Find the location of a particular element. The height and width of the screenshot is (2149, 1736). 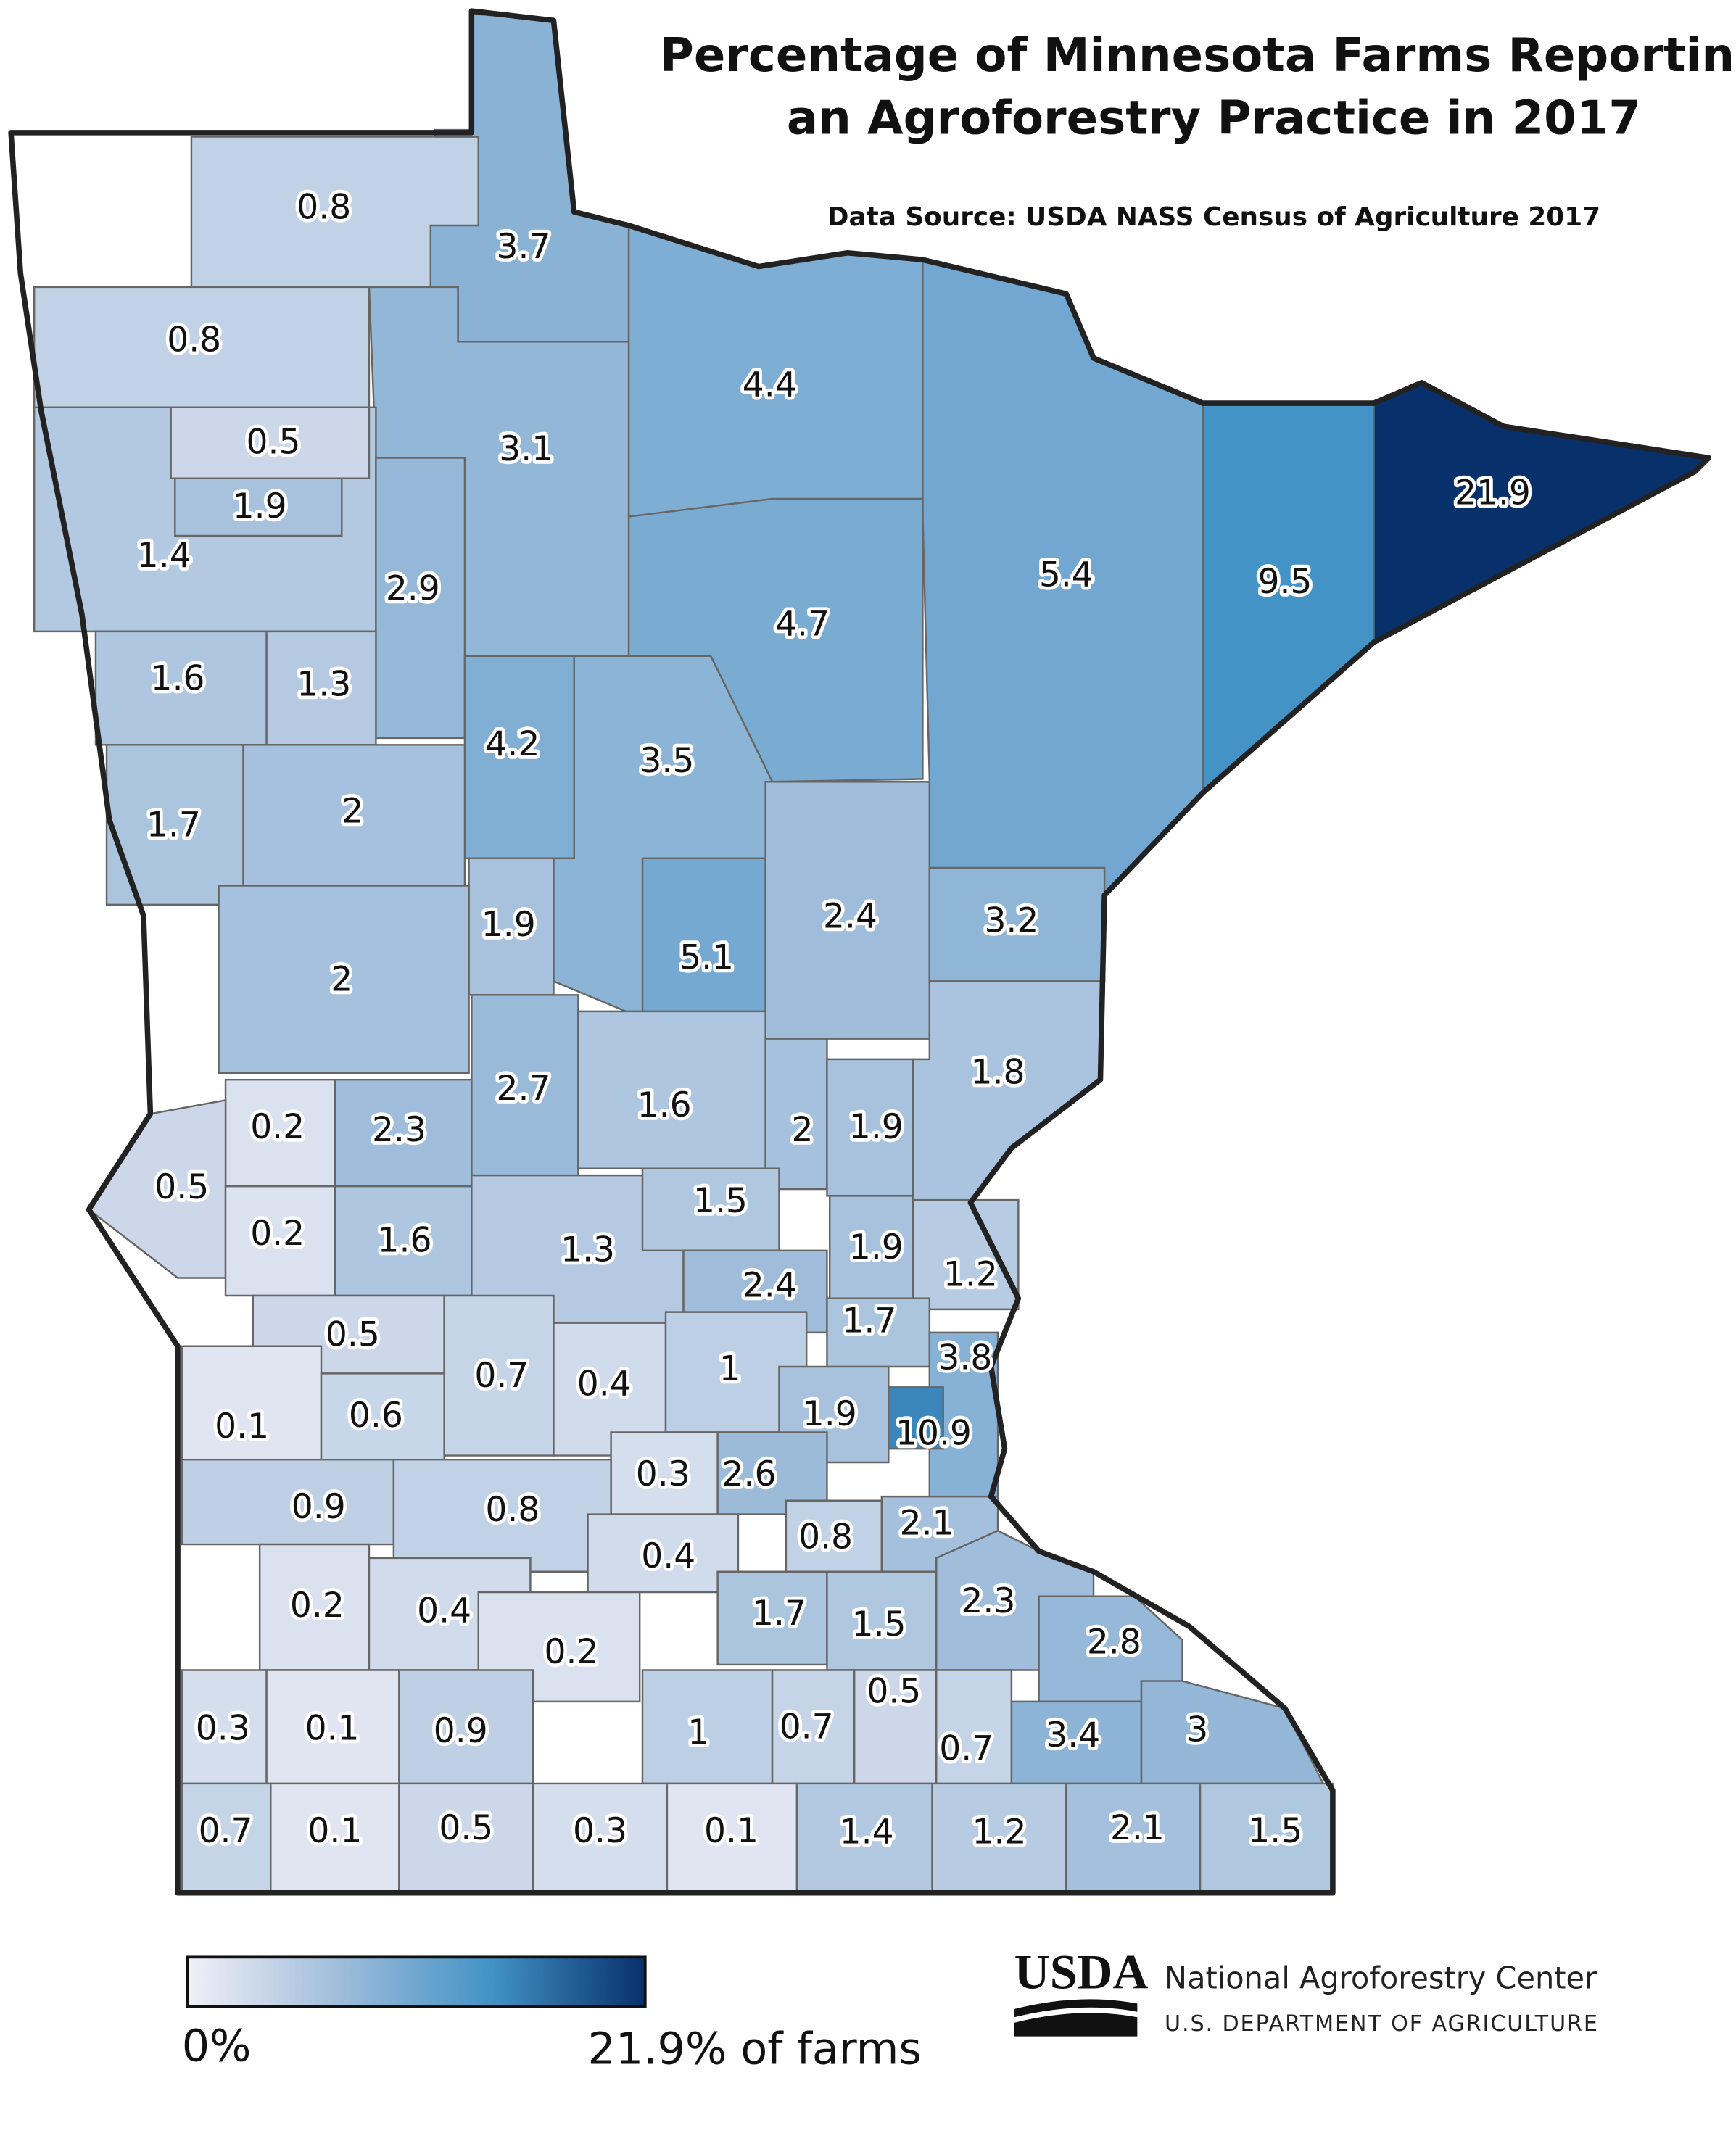

county-label: 2.6 is located at coordinates (749, 1474).